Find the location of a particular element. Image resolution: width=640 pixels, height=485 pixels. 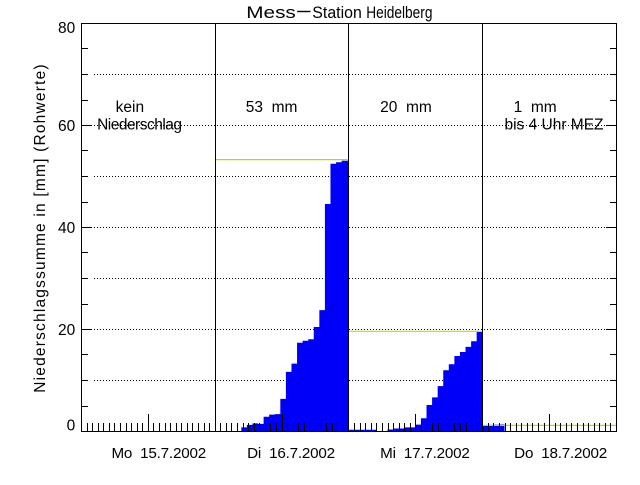

svg-text: 0 is located at coordinates (71, 426).